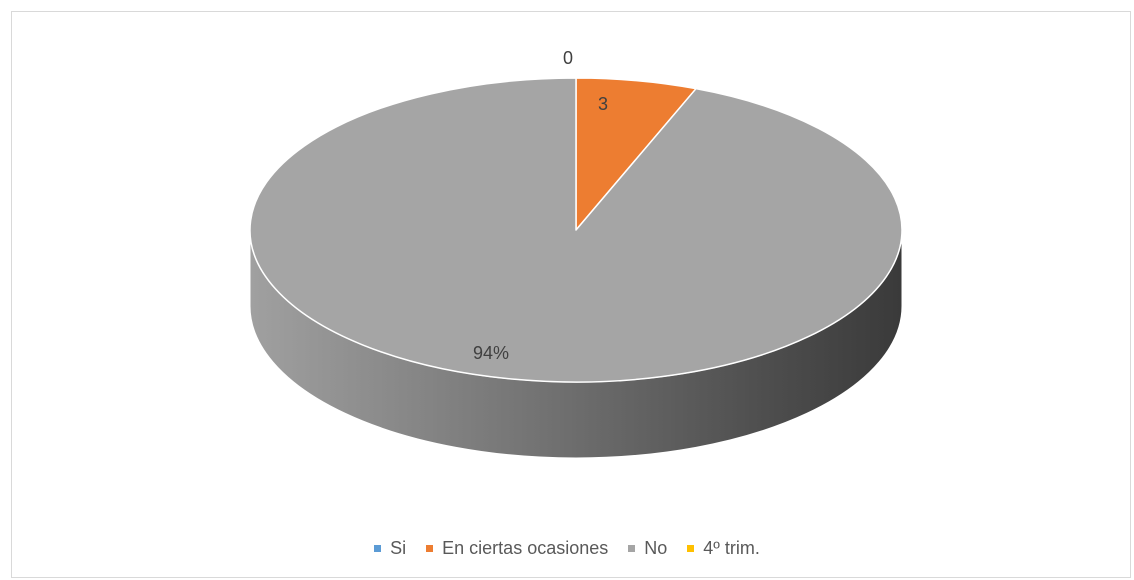  I want to click on legend: Si En ciertas ocasiones No 4º trim., so click(567, 548).